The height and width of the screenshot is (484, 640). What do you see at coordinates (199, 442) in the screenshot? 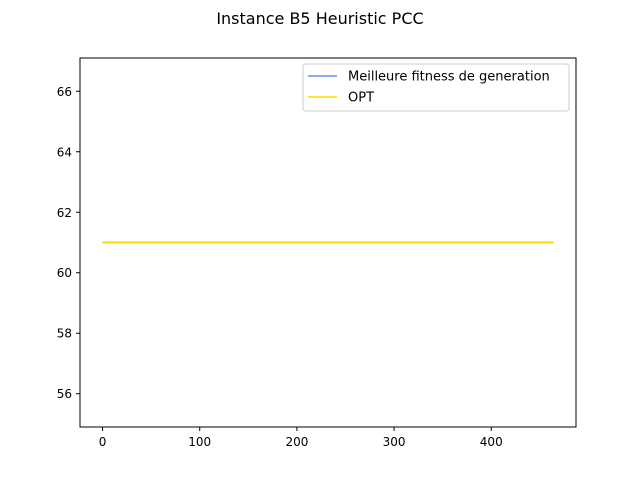
I see `x-tick-label: 100` at bounding box center [199, 442].